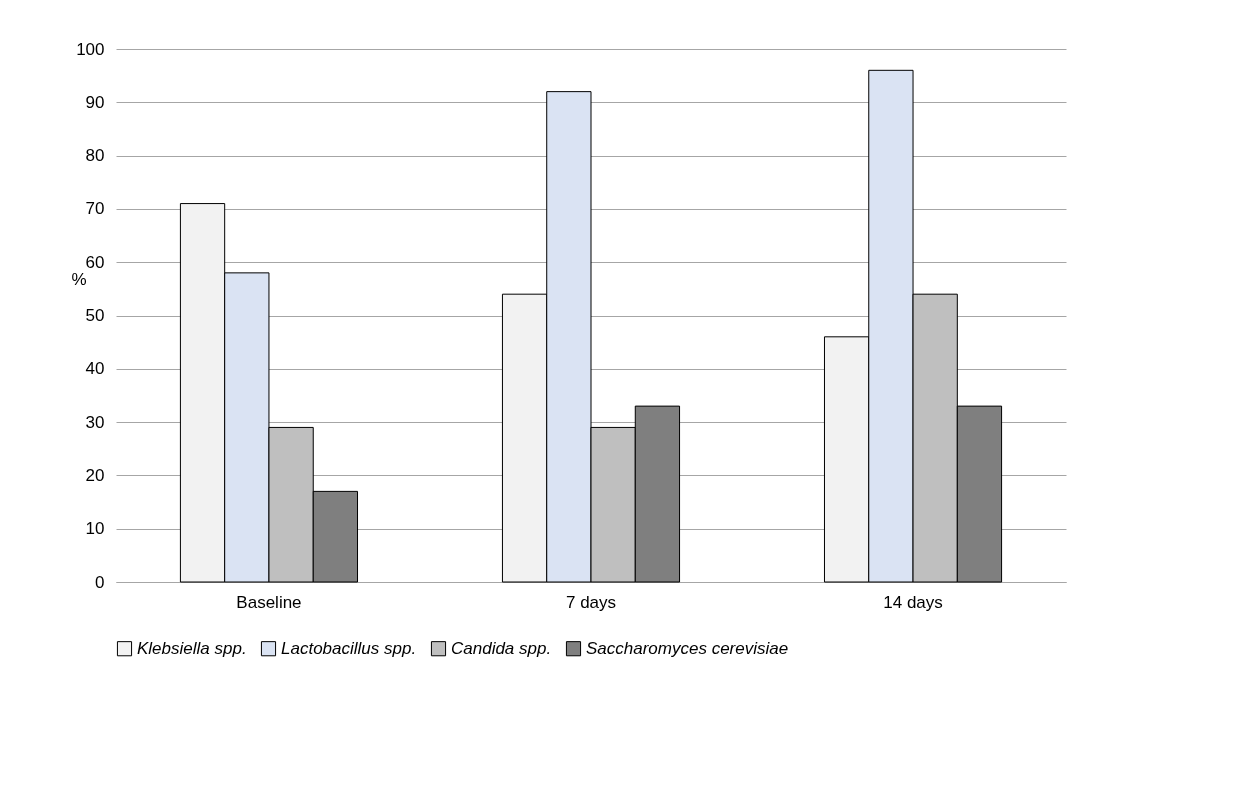 Image resolution: width=1253 pixels, height=797 pixels. Describe the element at coordinates (95, 422) in the screenshot. I see `y-tick-label: 30` at that location.